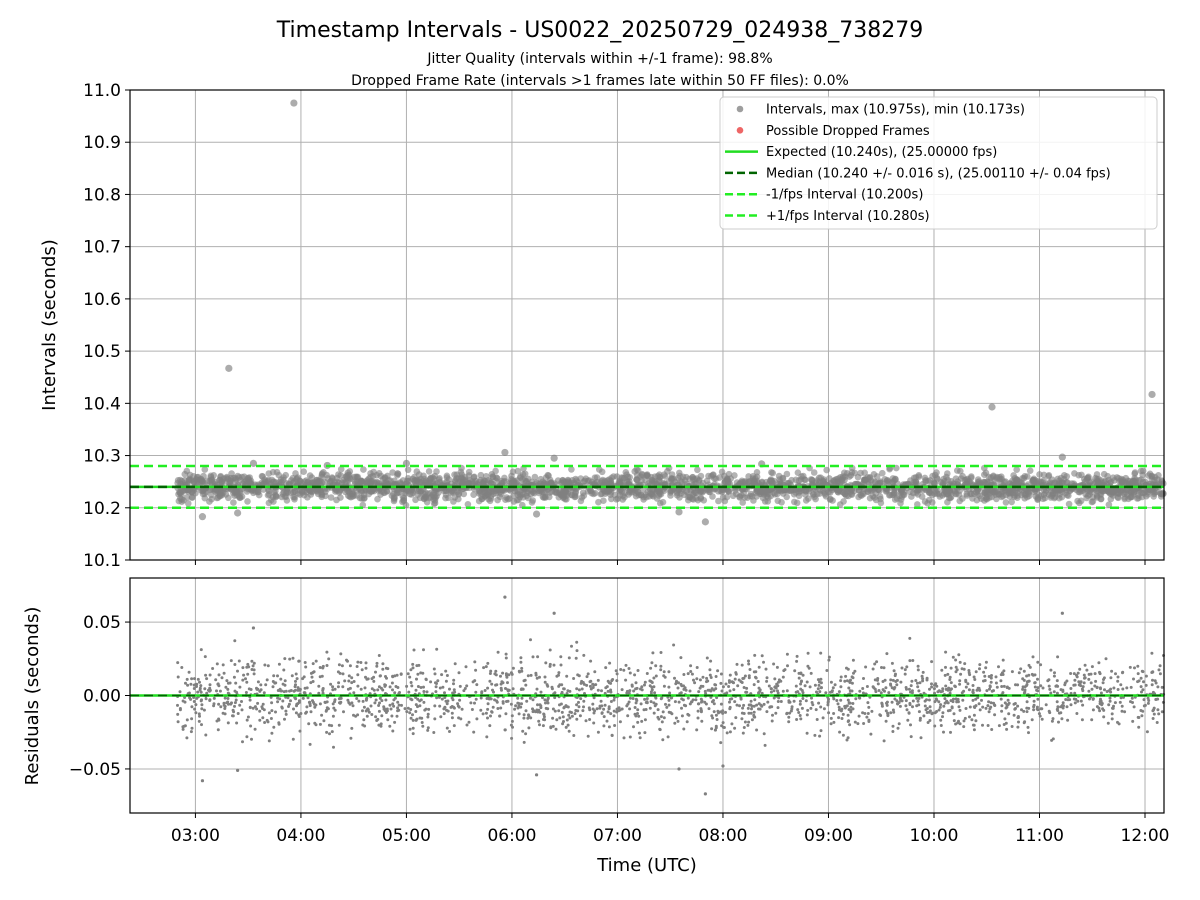 This screenshot has width=1200, height=900. What do you see at coordinates (848, 131) in the screenshot?
I see `legend-label: Possible Dropped Frames` at bounding box center [848, 131].